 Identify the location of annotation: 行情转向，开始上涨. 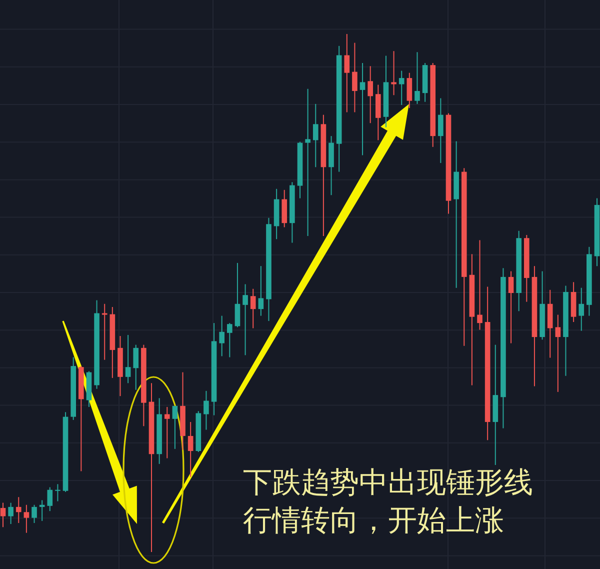
(373, 520).